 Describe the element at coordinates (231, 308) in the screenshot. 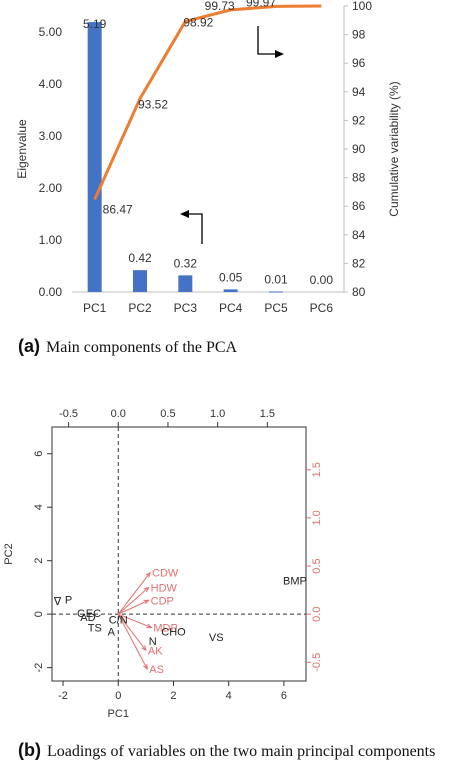

I see `x-tick-label: PC4` at that location.